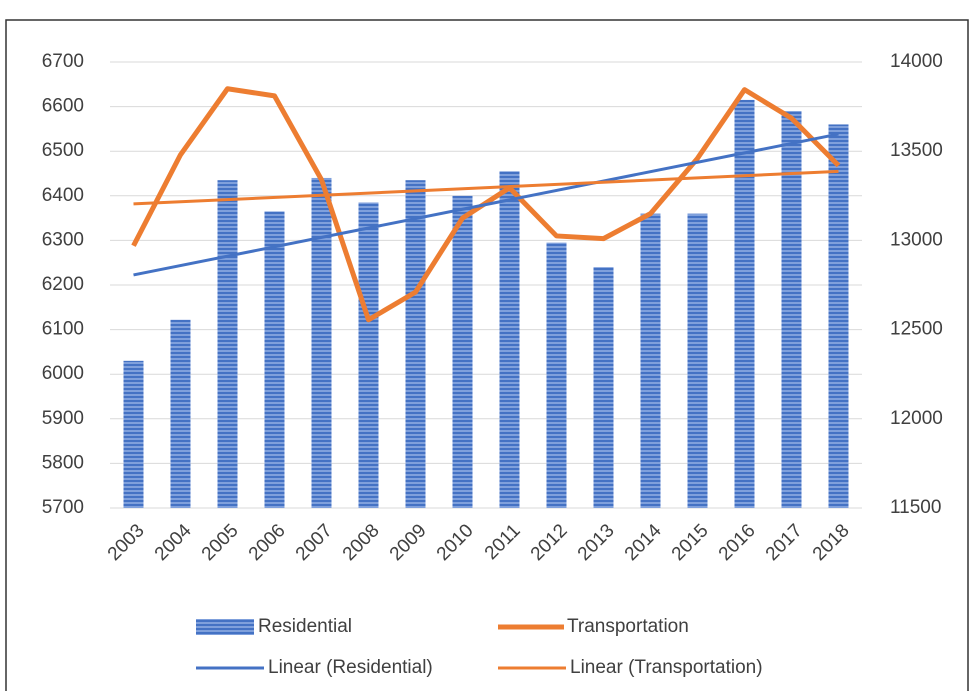 The image size is (975, 696). What do you see at coordinates (455, 542) in the screenshot?
I see `x-tick-label: 2010` at bounding box center [455, 542].